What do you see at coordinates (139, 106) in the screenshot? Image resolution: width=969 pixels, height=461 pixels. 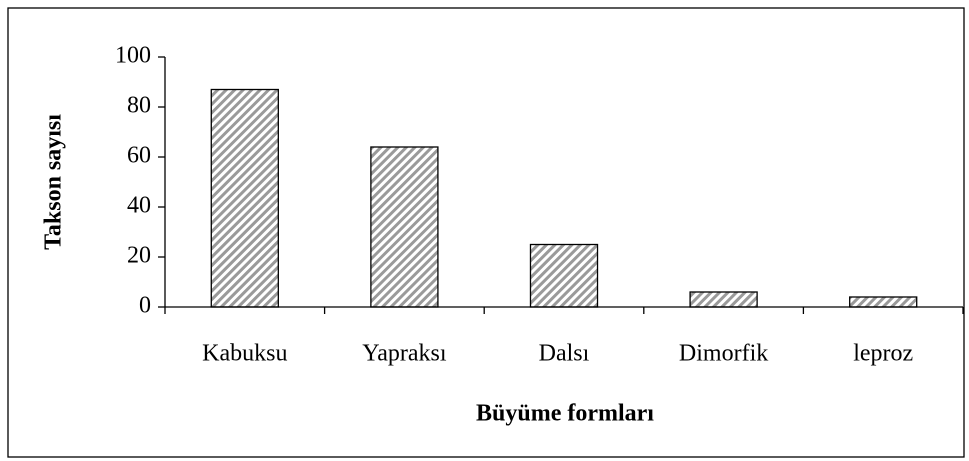 I see `y-tick-label: 80` at bounding box center [139, 106].